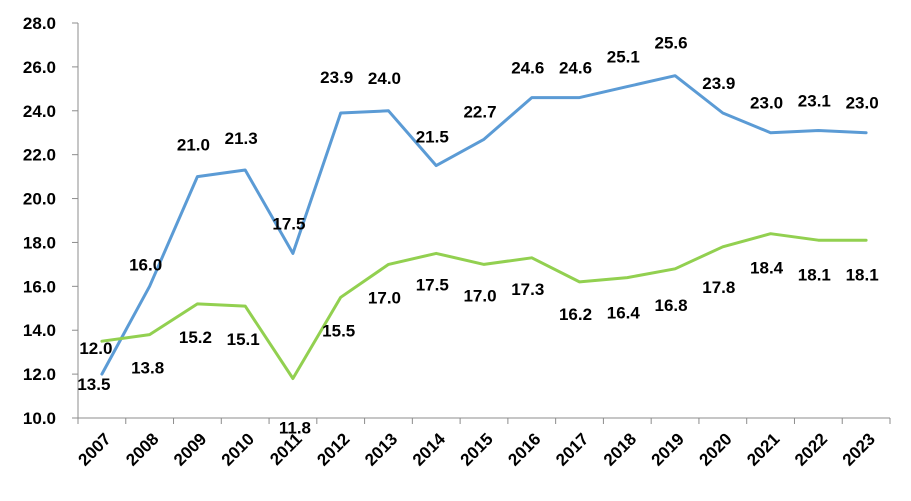  What do you see at coordinates (288, 223) in the screenshot?
I see `data-label-series-1: 17.5` at bounding box center [288, 223].